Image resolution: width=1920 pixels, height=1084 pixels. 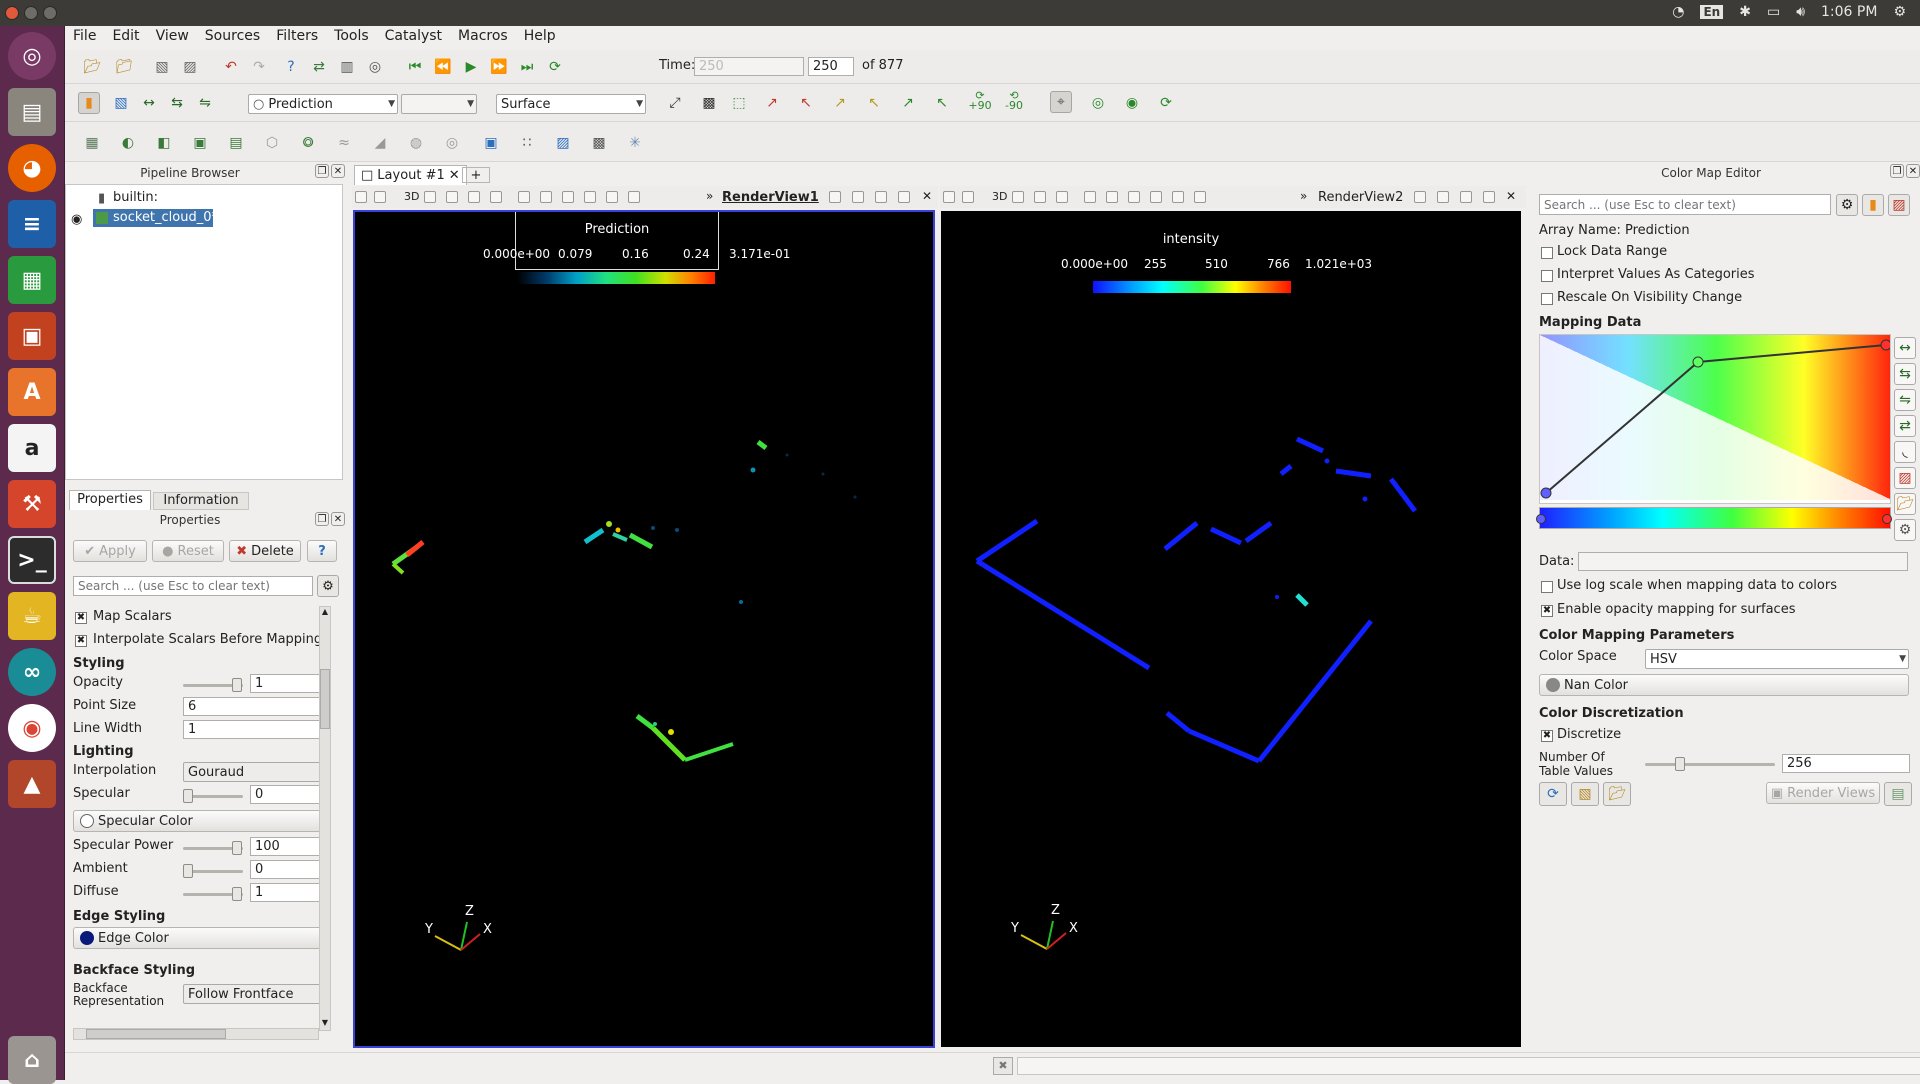 I want to click on opacity-transfer-function-editor, so click(x=1715, y=419).